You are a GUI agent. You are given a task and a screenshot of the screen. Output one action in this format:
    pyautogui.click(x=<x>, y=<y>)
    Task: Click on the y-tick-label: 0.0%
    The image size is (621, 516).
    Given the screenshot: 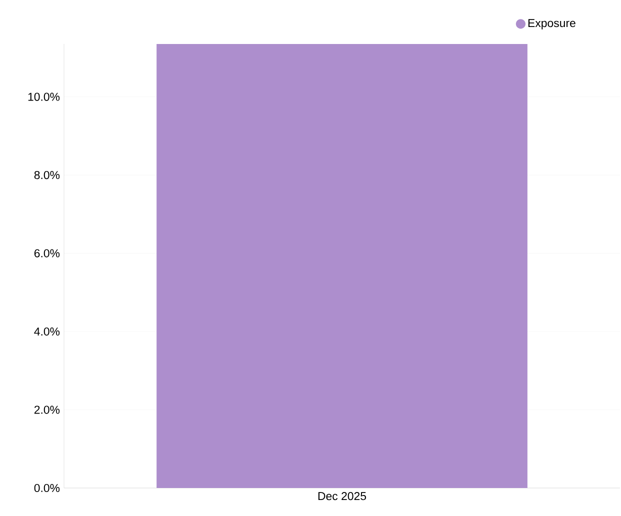 What is the action you would take?
    pyautogui.click(x=47, y=488)
    